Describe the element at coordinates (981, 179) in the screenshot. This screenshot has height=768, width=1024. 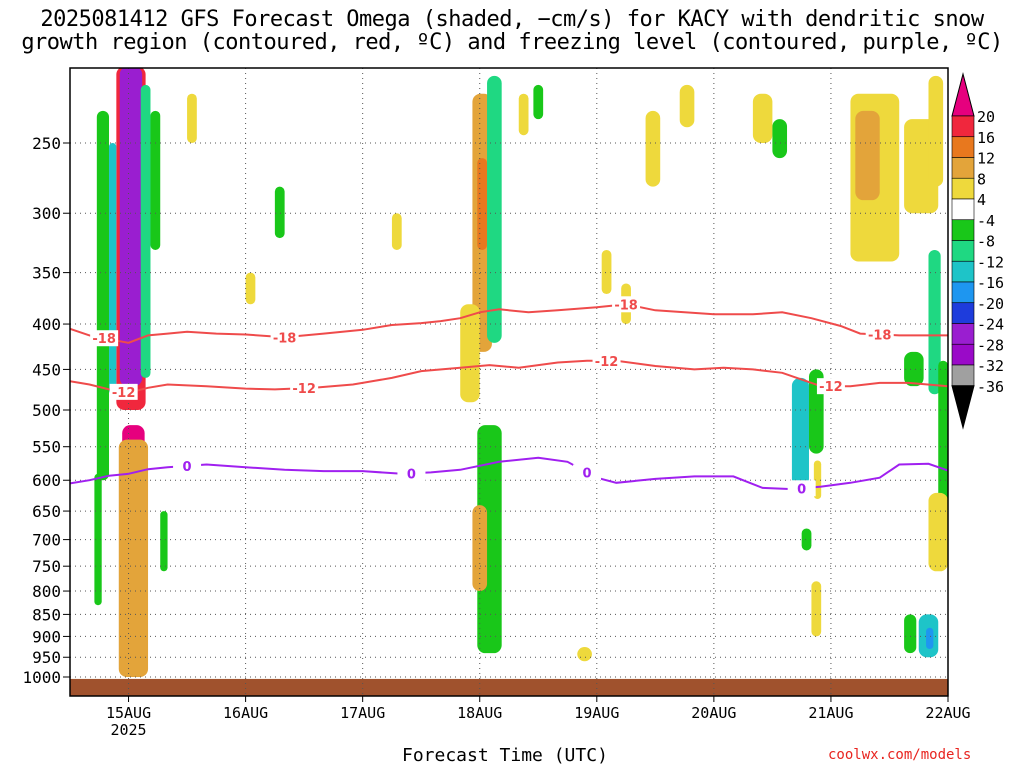
I see `colorbar-label: 8` at that location.